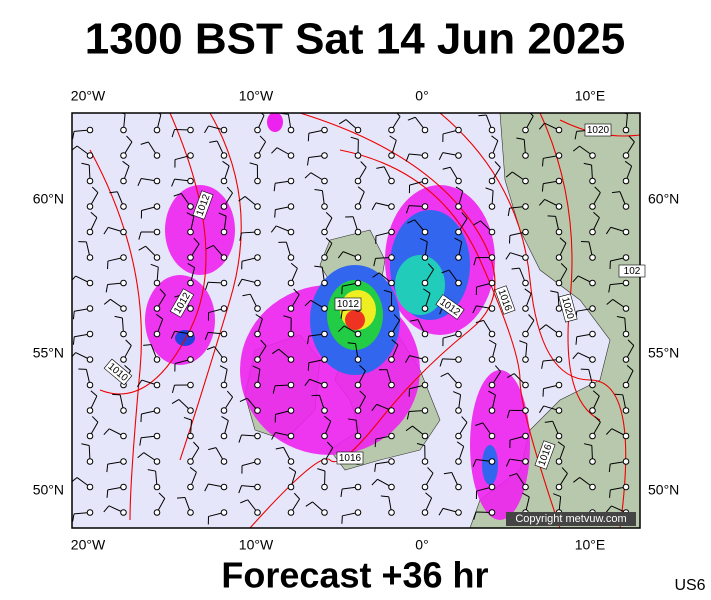 This screenshot has width=711, height=600. Describe the element at coordinates (663, 490) in the screenshot. I see `latitude-label: 50°N` at that location.